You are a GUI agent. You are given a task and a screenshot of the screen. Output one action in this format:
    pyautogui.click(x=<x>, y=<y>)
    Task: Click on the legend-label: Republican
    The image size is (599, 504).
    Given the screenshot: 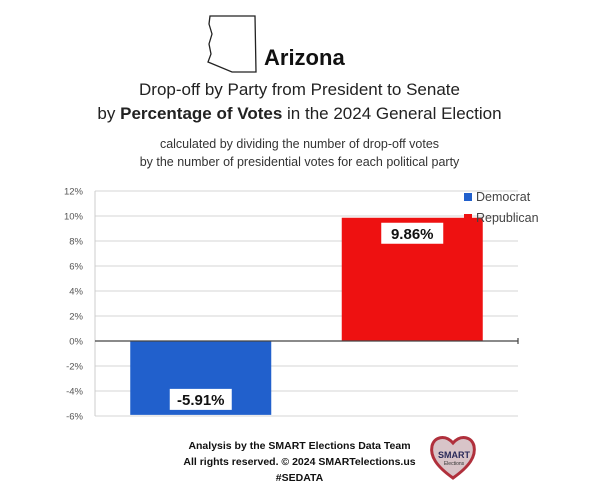 What is the action you would take?
    pyautogui.click(x=507, y=218)
    